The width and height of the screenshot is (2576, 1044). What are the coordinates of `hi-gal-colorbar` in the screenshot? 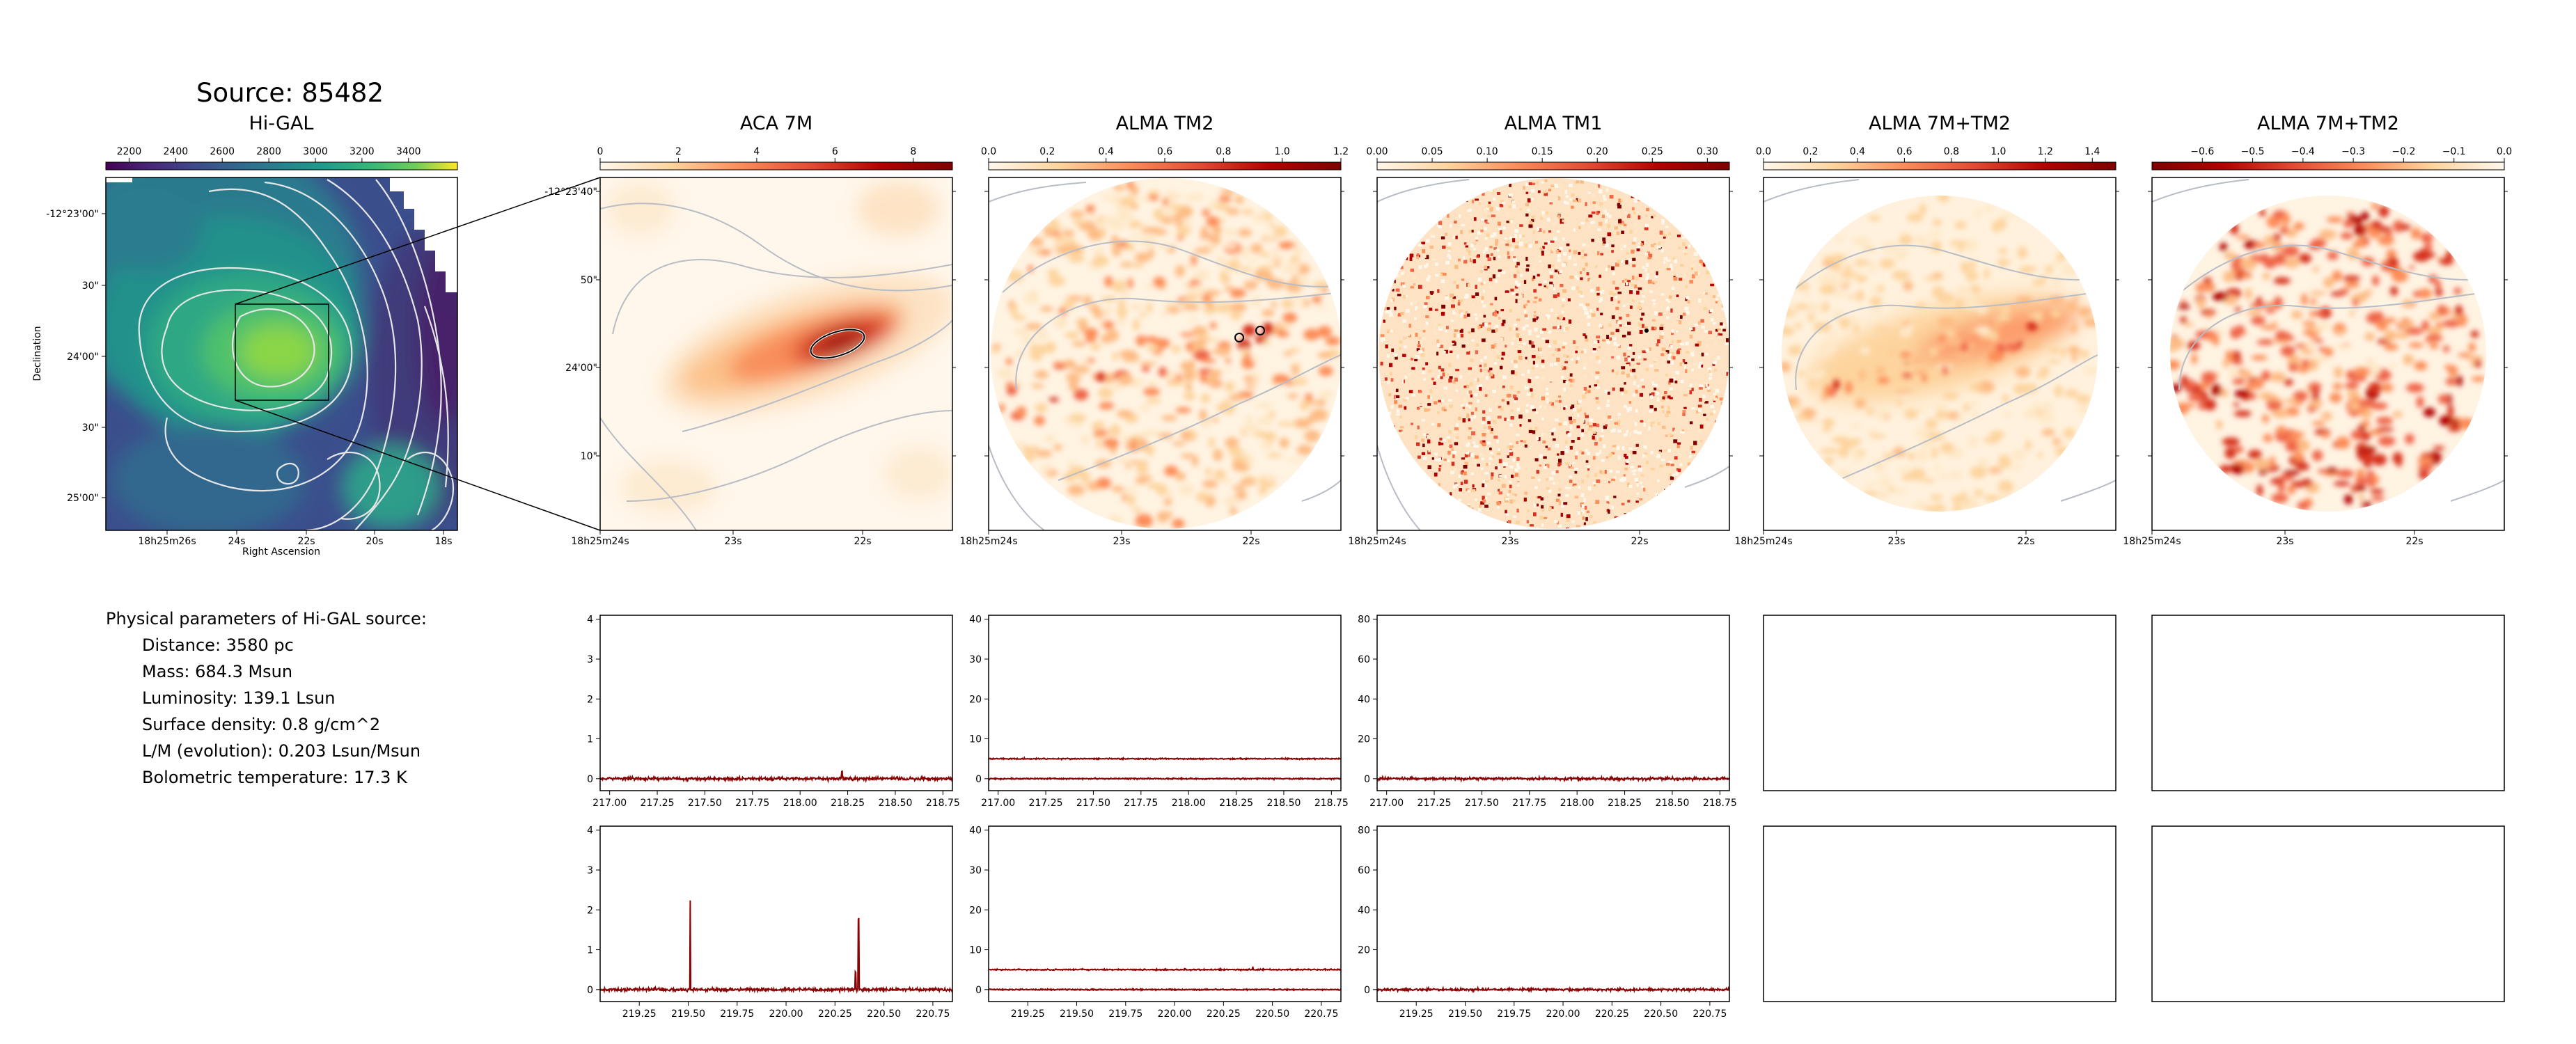 It's located at (281, 166).